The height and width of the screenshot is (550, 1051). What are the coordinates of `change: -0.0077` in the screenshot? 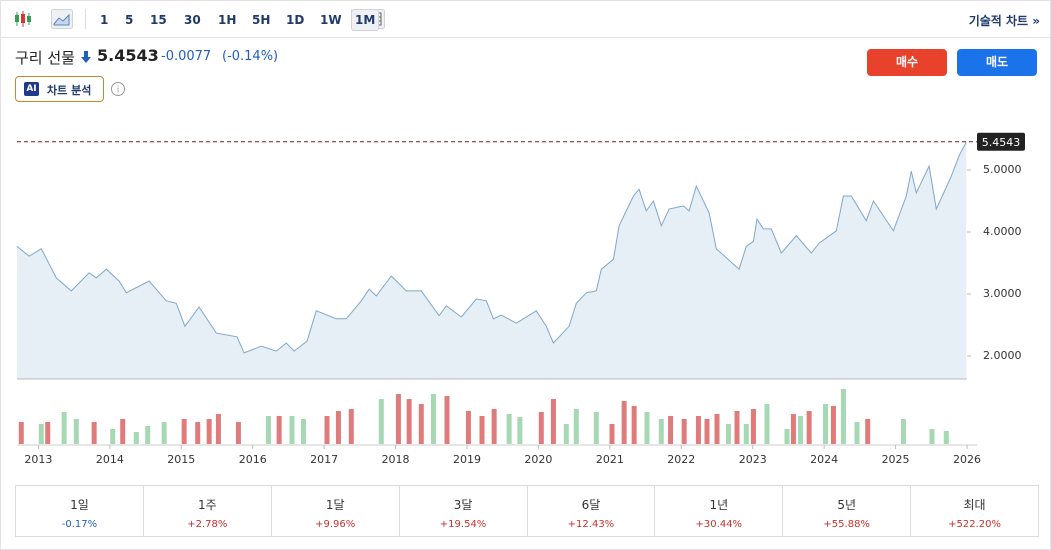 It's located at (186, 56).